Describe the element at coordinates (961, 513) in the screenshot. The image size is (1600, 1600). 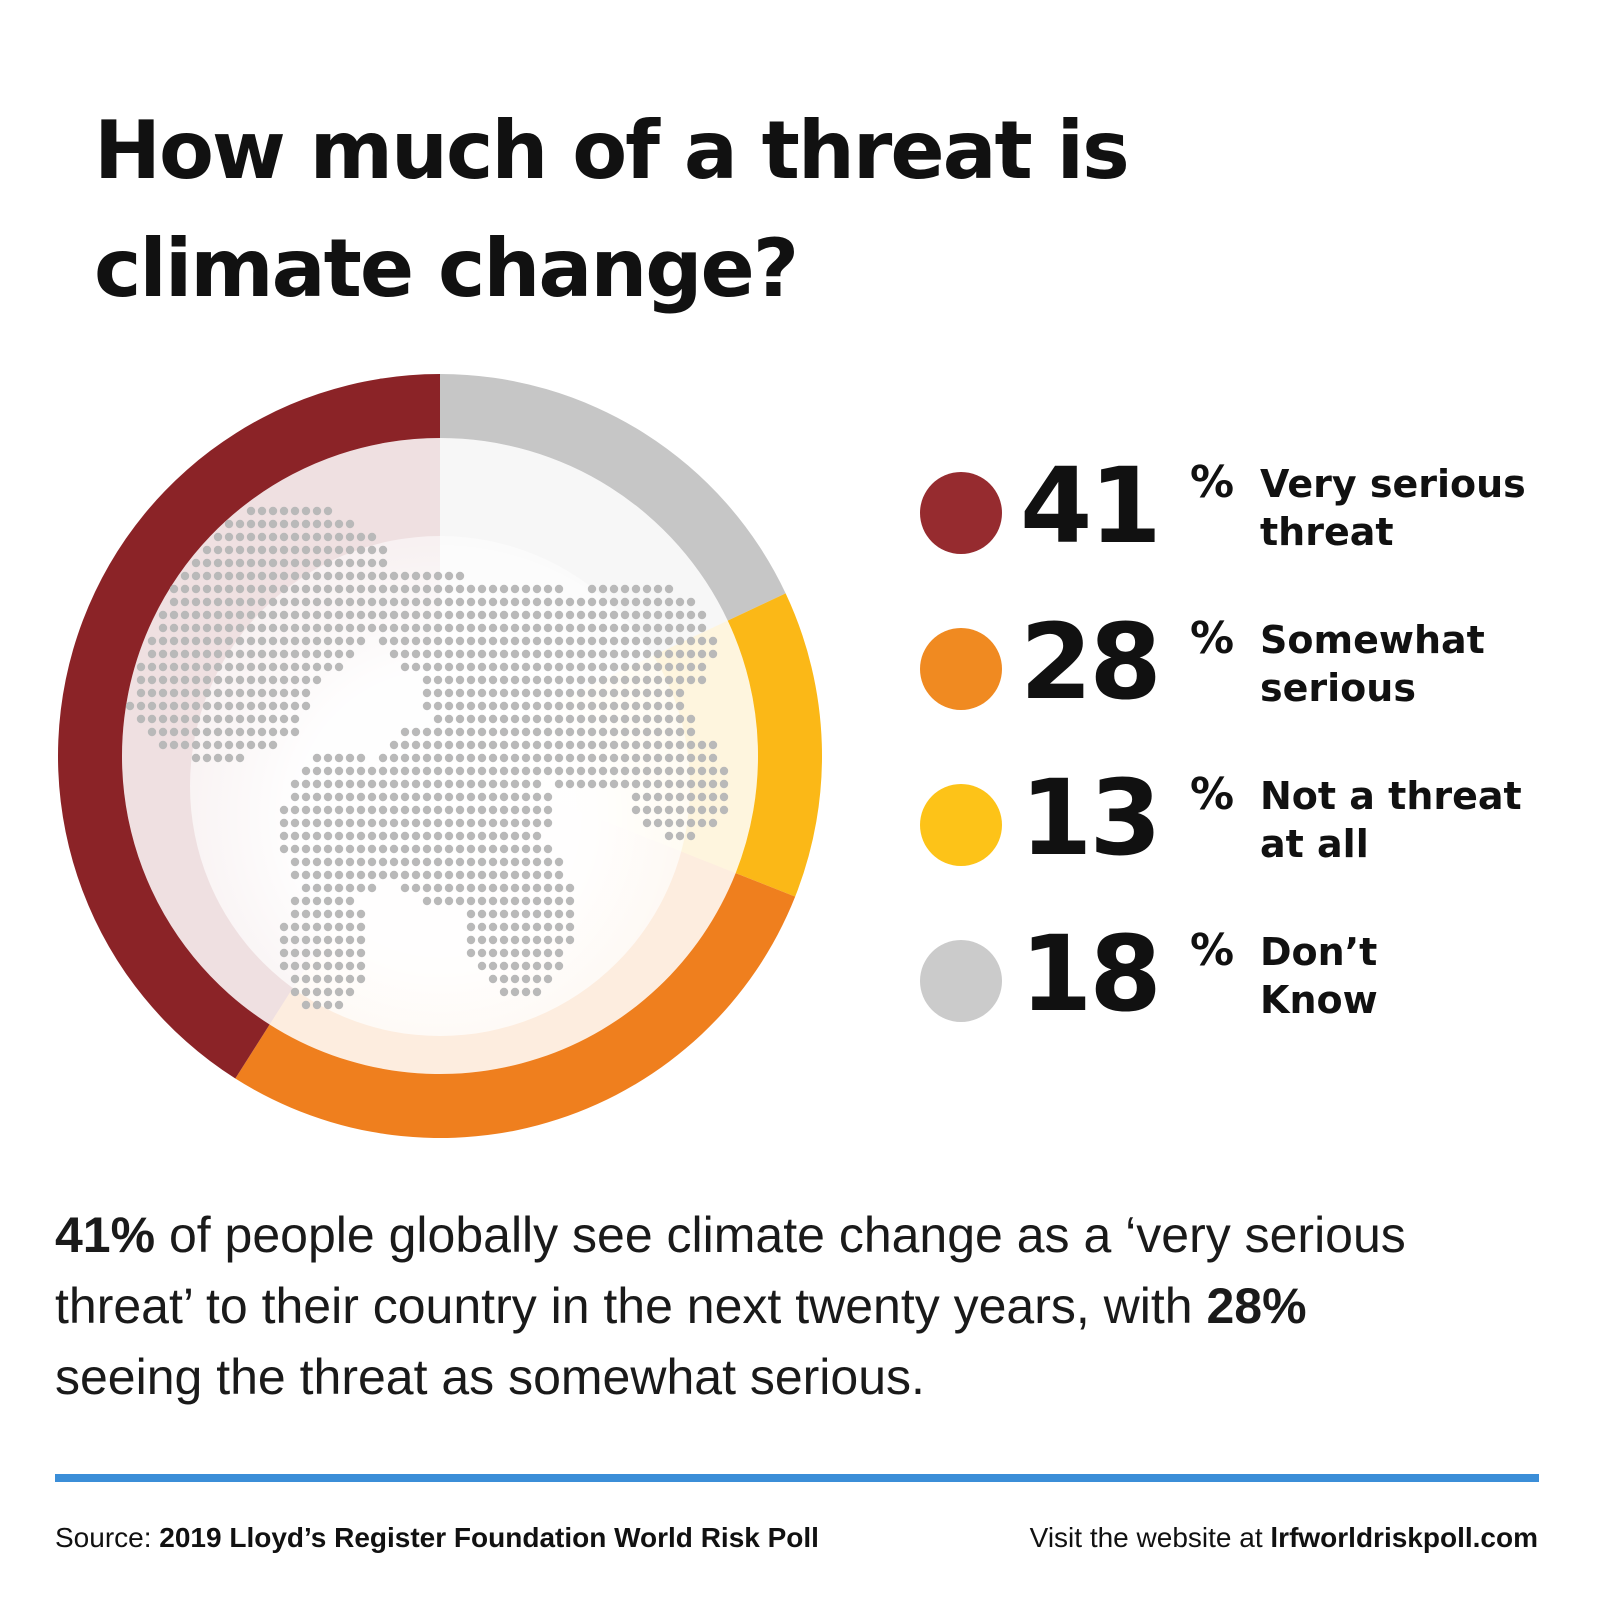
I see `legend-swatch` at that location.